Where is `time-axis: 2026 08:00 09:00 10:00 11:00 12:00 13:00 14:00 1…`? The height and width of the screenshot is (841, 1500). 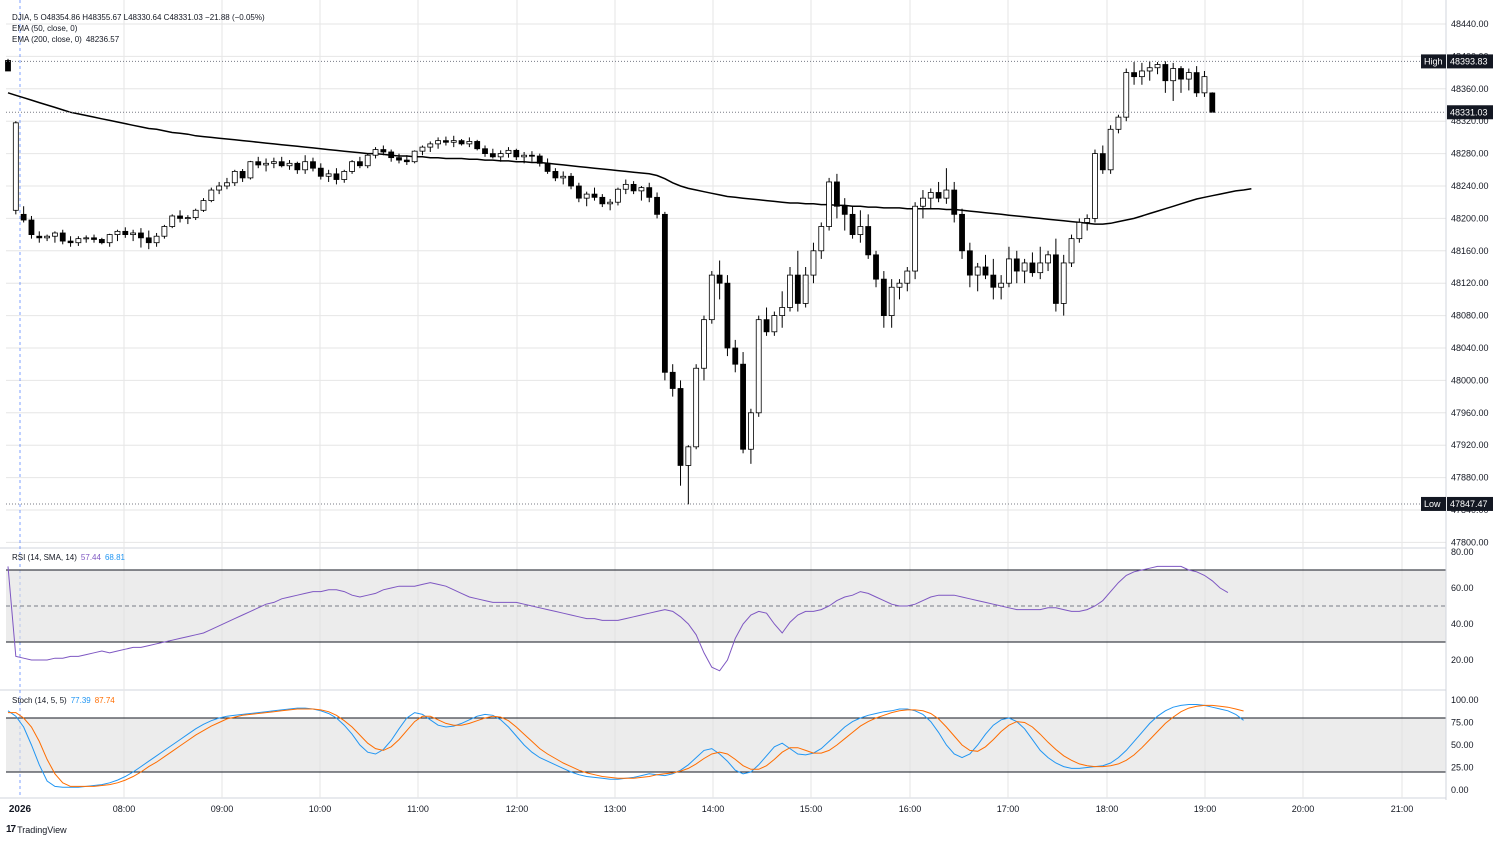 time-axis: 2026 08:00 09:00 10:00 11:00 12:00 13:00 14:00 1… is located at coordinates (711, 809).